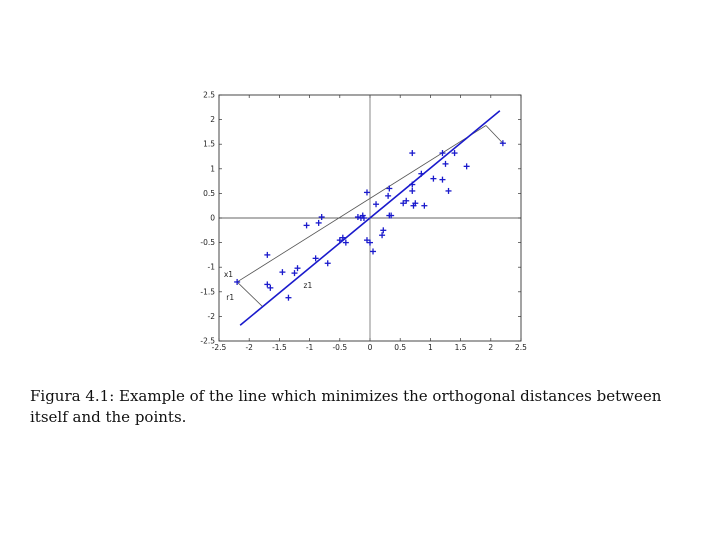  I want to click on x-tick-label: 2, so click(490, 347).